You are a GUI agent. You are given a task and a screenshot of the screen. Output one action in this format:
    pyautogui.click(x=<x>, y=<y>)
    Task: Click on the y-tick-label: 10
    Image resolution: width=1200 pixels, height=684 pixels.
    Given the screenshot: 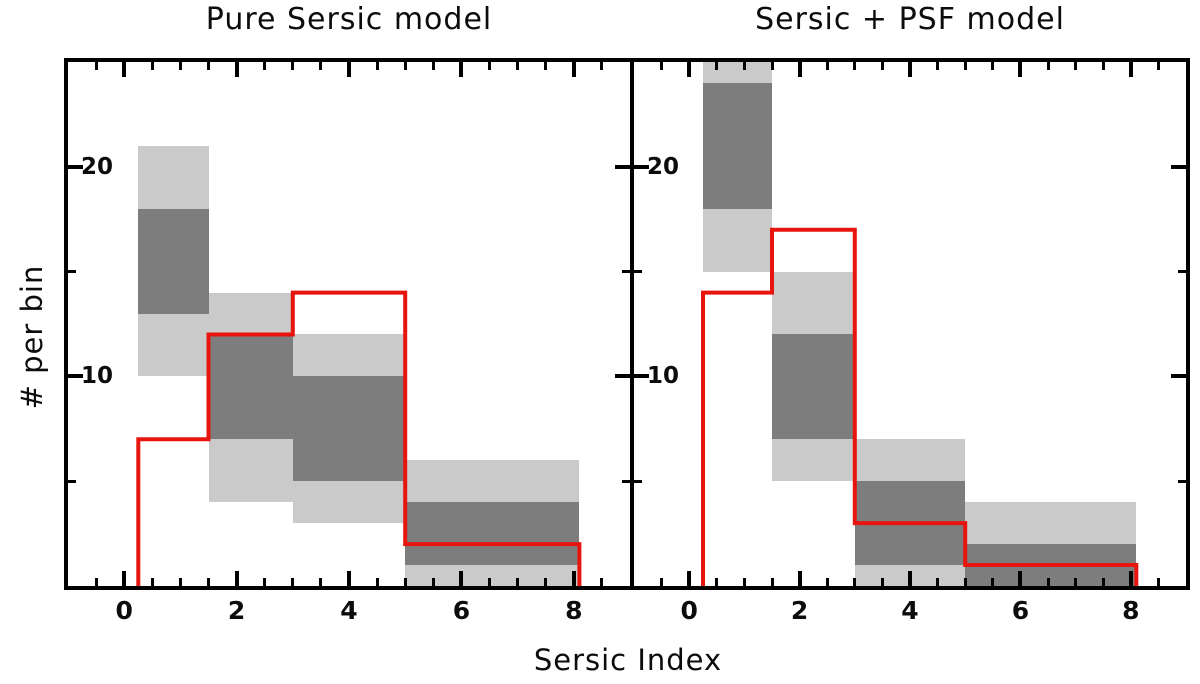 What is the action you would take?
    pyautogui.click(x=97, y=376)
    